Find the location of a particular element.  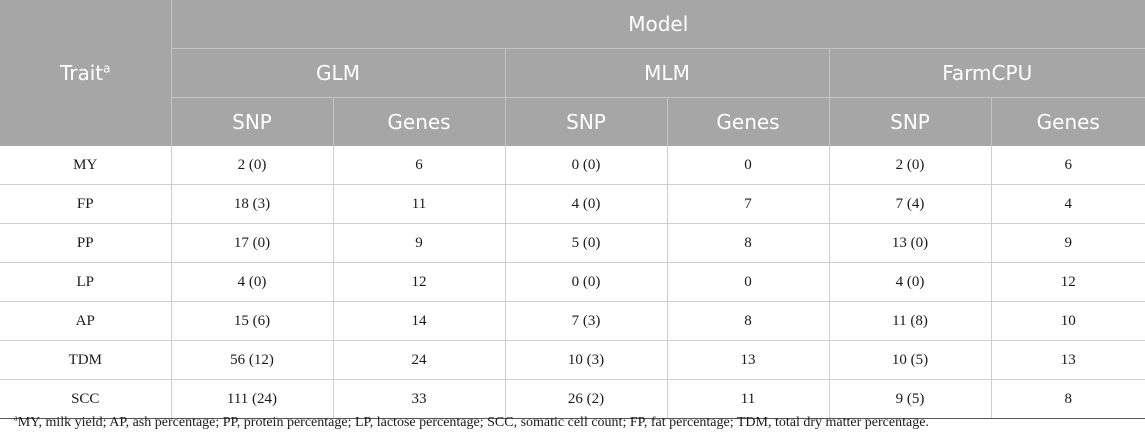

mlm-snp-cell: 7 (3) is located at coordinates (585, 321).